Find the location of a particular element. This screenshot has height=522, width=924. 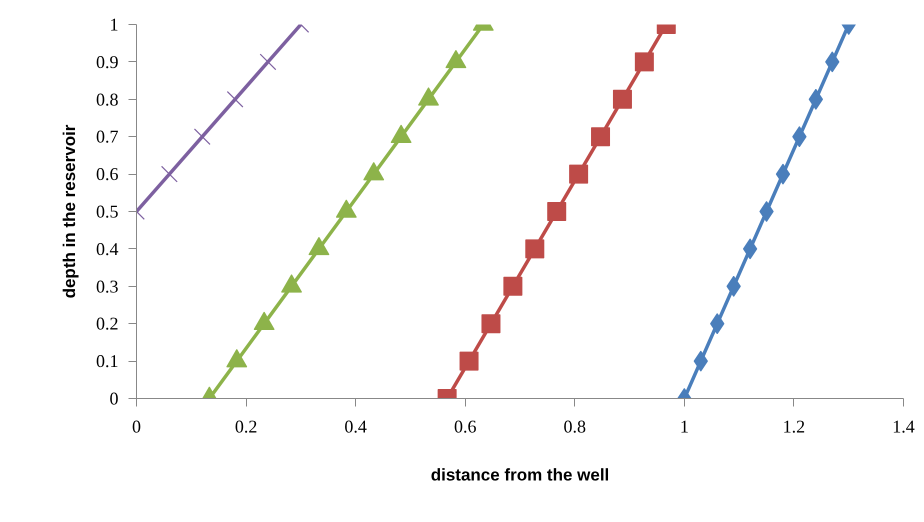

x-tick-label: 0.2 is located at coordinates (246, 426).